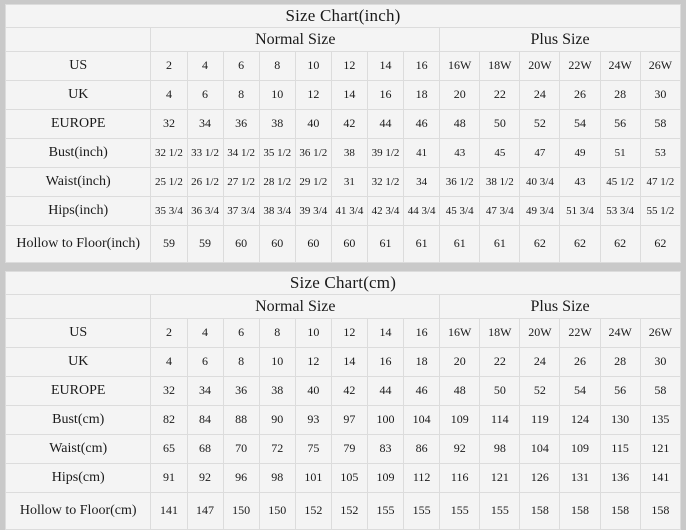 This screenshot has height=530, width=686. Describe the element at coordinates (277, 182) in the screenshot. I see `cell: 28 1/2` at that location.